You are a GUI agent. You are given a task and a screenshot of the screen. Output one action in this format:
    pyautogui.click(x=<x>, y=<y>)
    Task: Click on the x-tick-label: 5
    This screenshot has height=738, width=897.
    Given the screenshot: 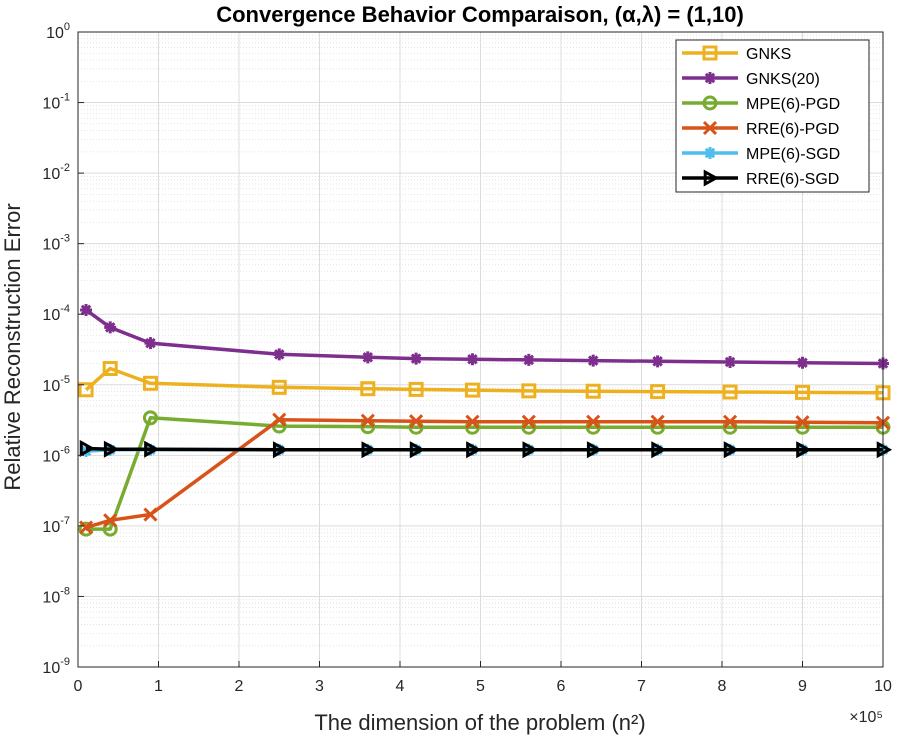 What is the action you would take?
    pyautogui.click(x=480, y=686)
    